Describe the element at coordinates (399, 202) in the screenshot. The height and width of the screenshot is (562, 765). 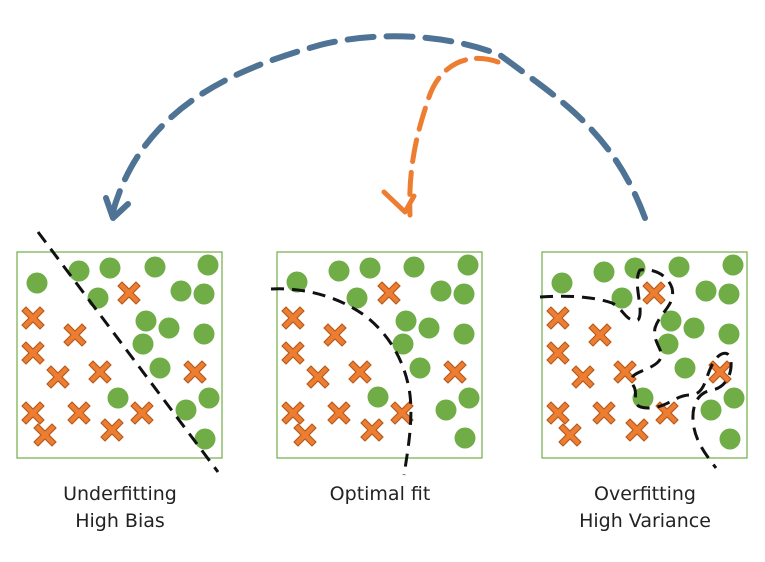
I see `orange-arrowhead` at that location.